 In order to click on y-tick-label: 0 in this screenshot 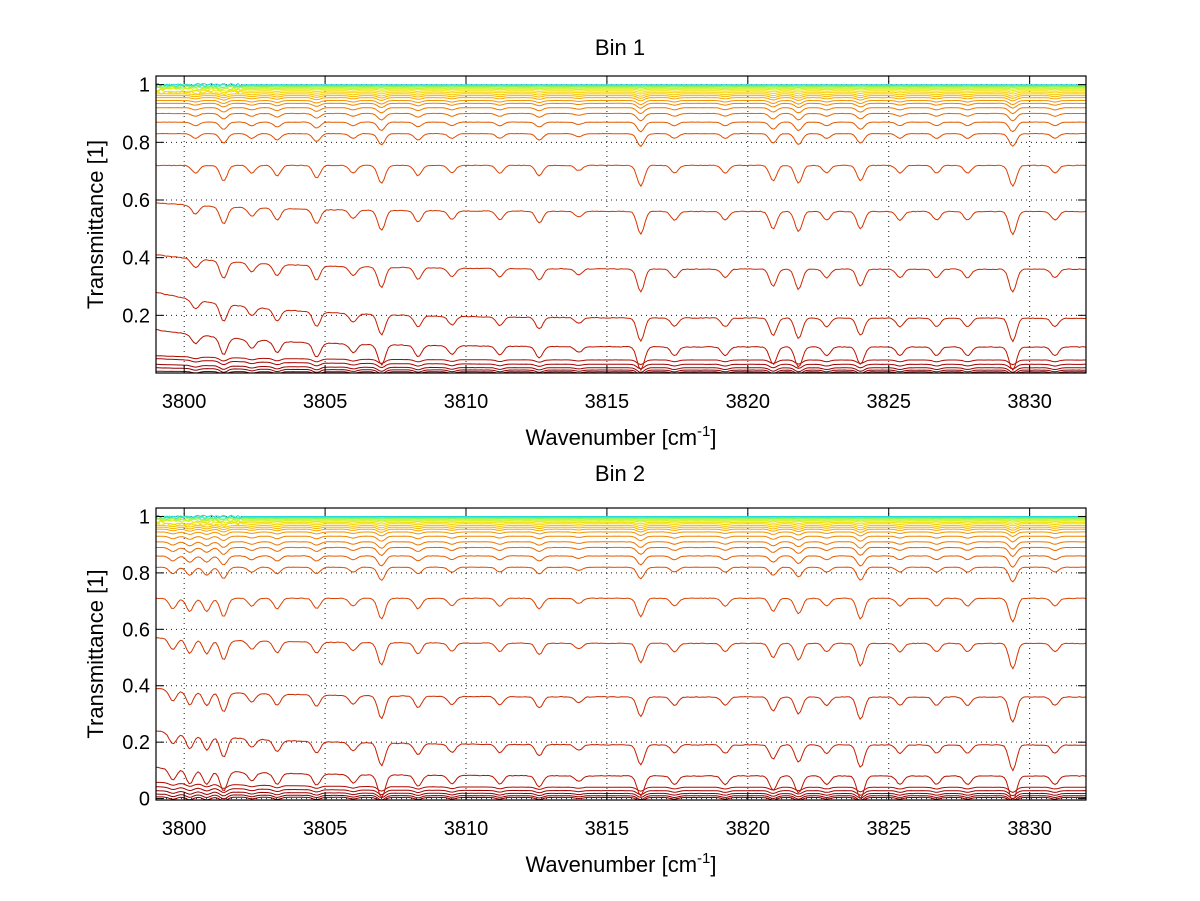, I will do `click(144, 800)`.